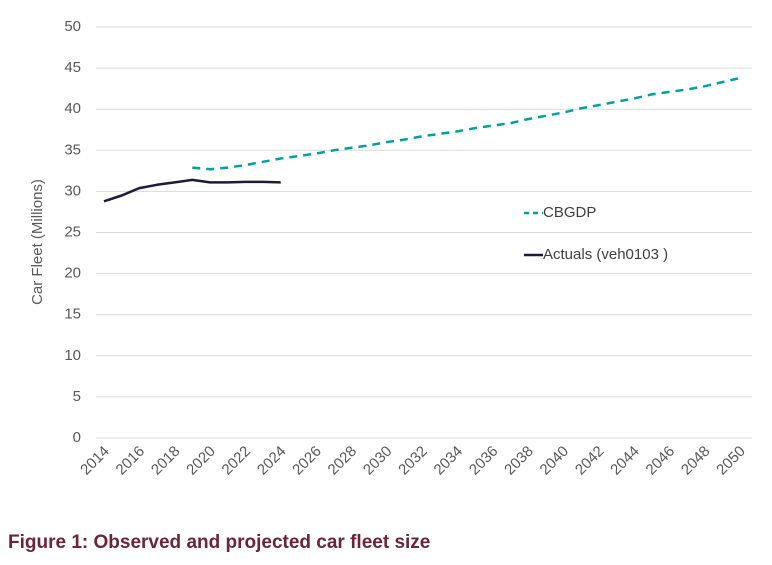  Describe the element at coordinates (201, 461) in the screenshot. I see `x-tick-label: 2020` at that location.